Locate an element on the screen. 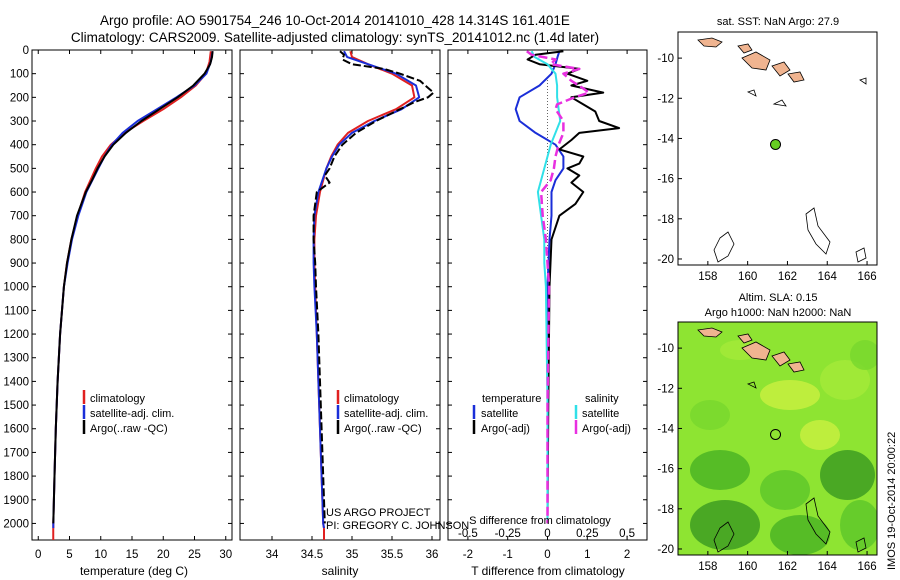  series-line-t-argo is located at coordinates (573, 287).